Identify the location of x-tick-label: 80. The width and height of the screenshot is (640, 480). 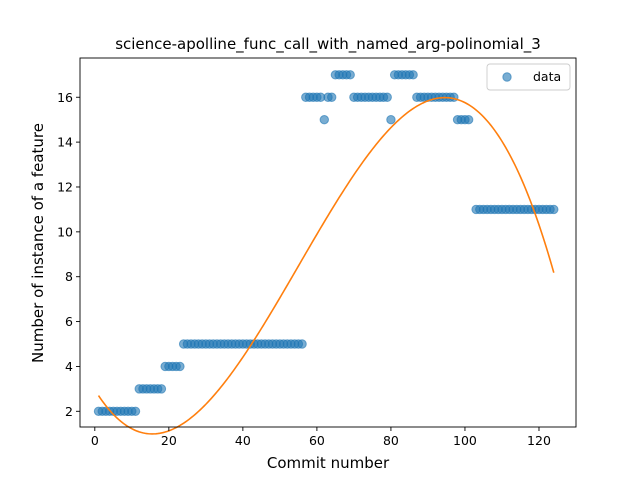
(391, 440).